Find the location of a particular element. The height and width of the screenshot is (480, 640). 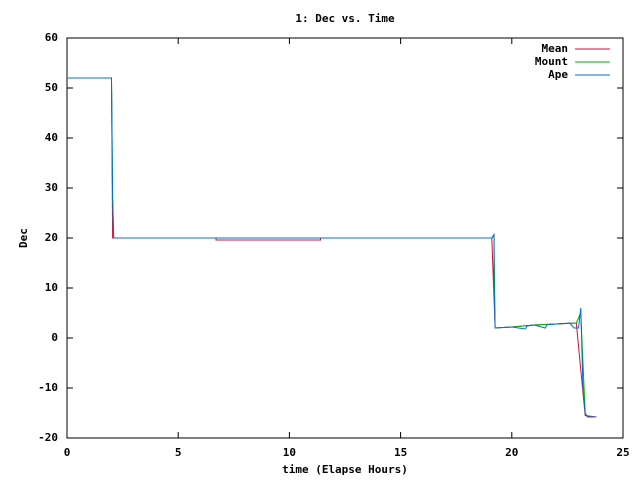

y-tick-label: 10 is located at coordinates (51, 287).